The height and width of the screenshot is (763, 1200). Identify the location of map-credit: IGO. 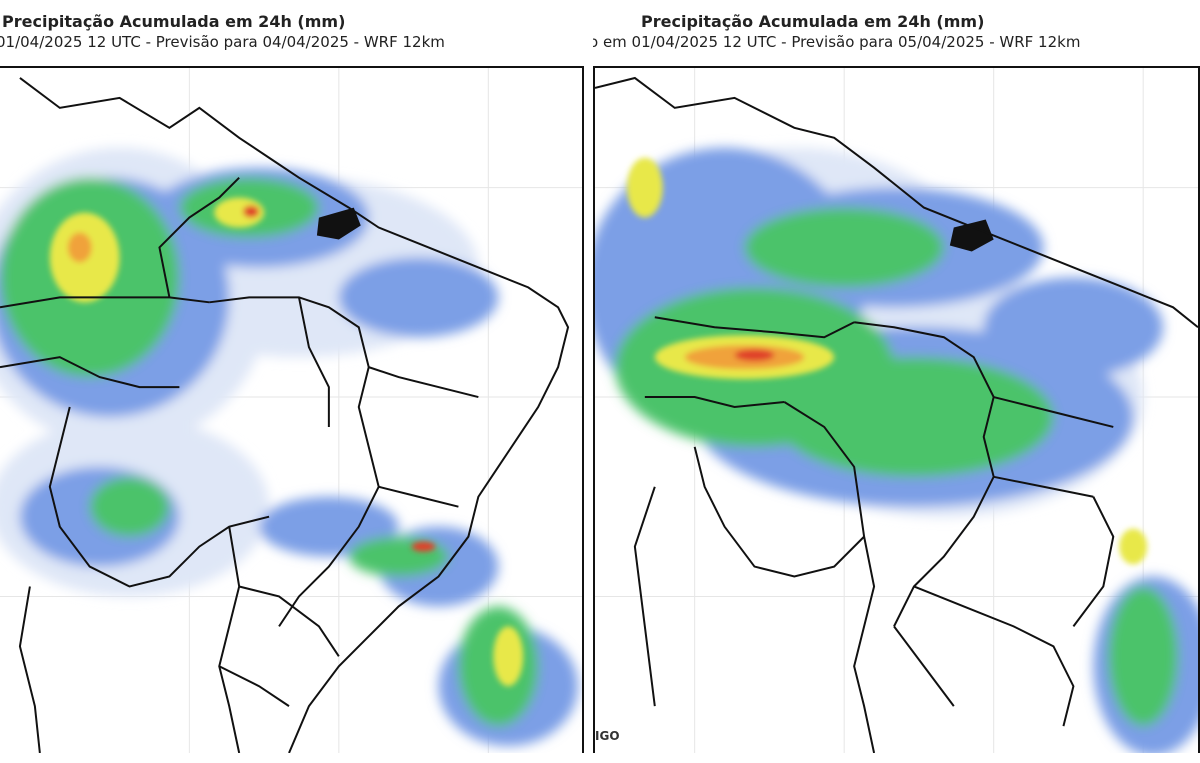
(607, 736).